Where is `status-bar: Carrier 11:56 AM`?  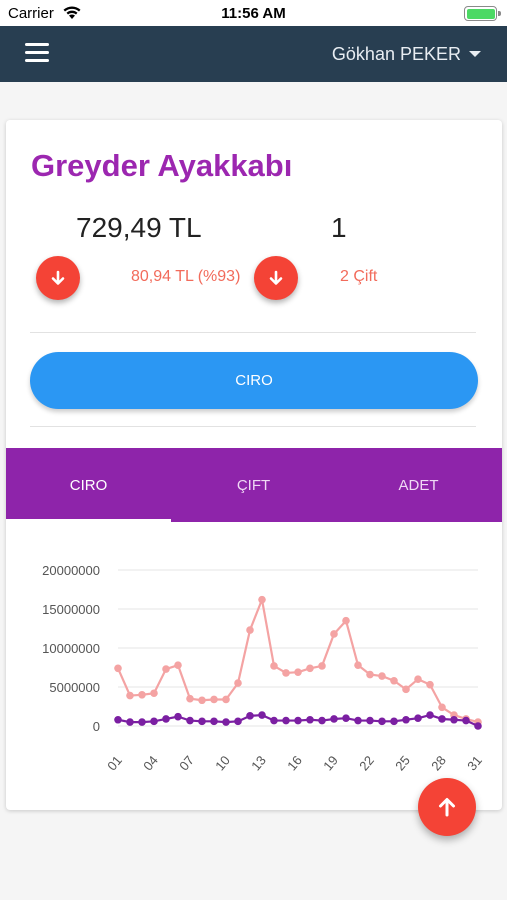 status-bar: Carrier 11:56 AM is located at coordinates (253, 13).